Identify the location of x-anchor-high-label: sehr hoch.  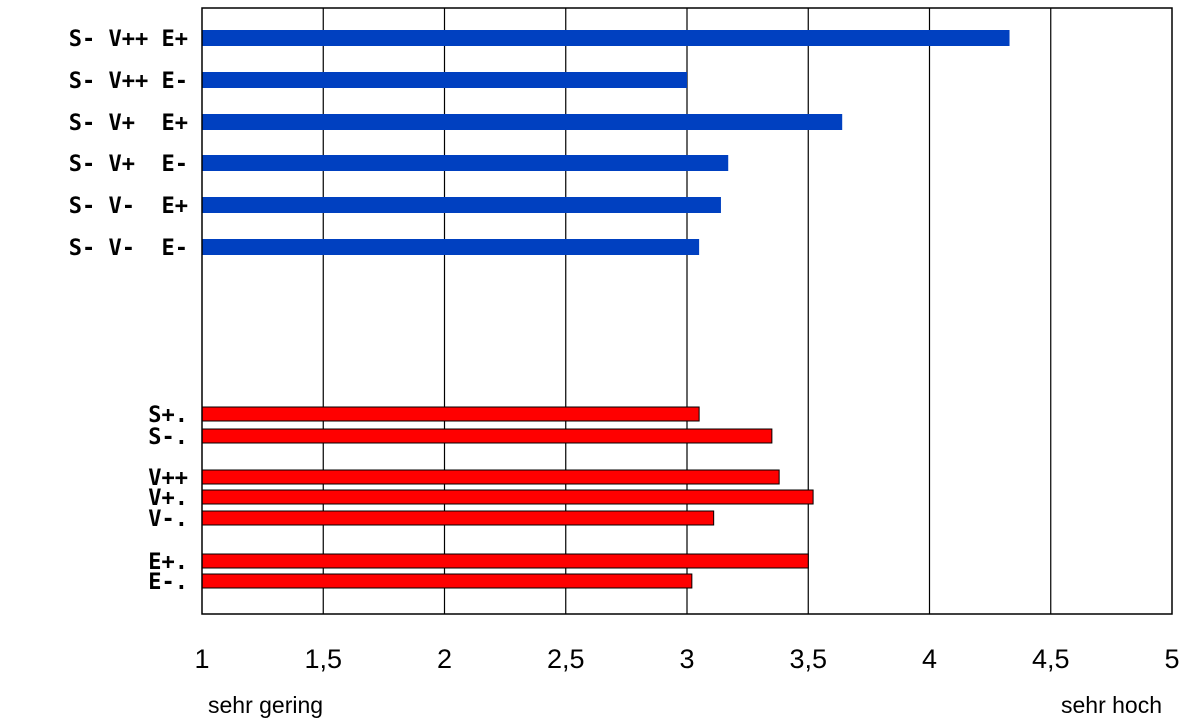
(1111, 705).